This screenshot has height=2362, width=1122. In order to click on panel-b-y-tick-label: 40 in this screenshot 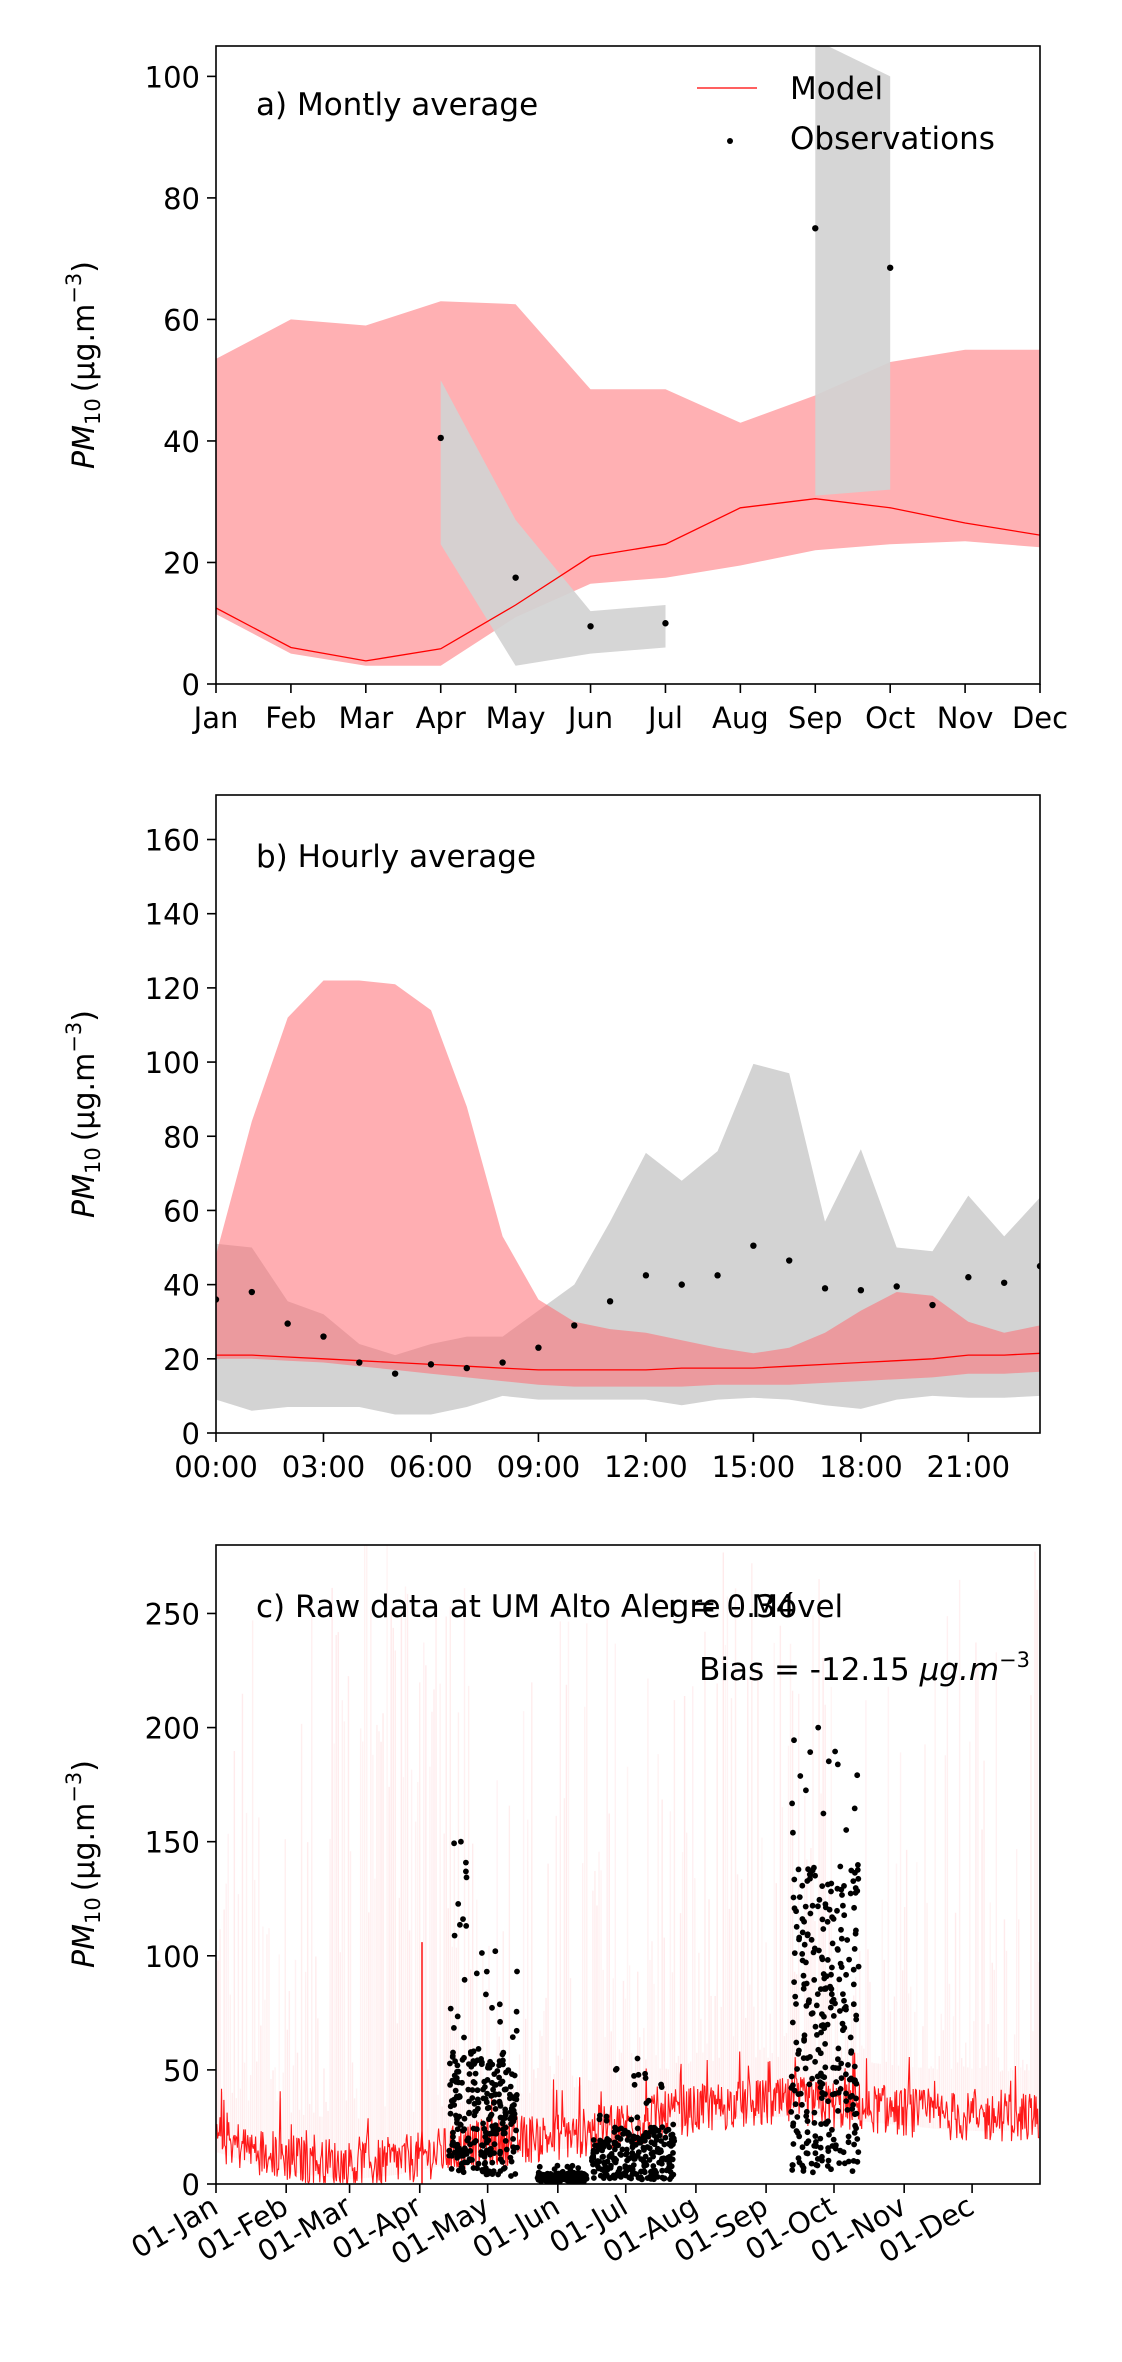, I will do `click(181, 1286)`.